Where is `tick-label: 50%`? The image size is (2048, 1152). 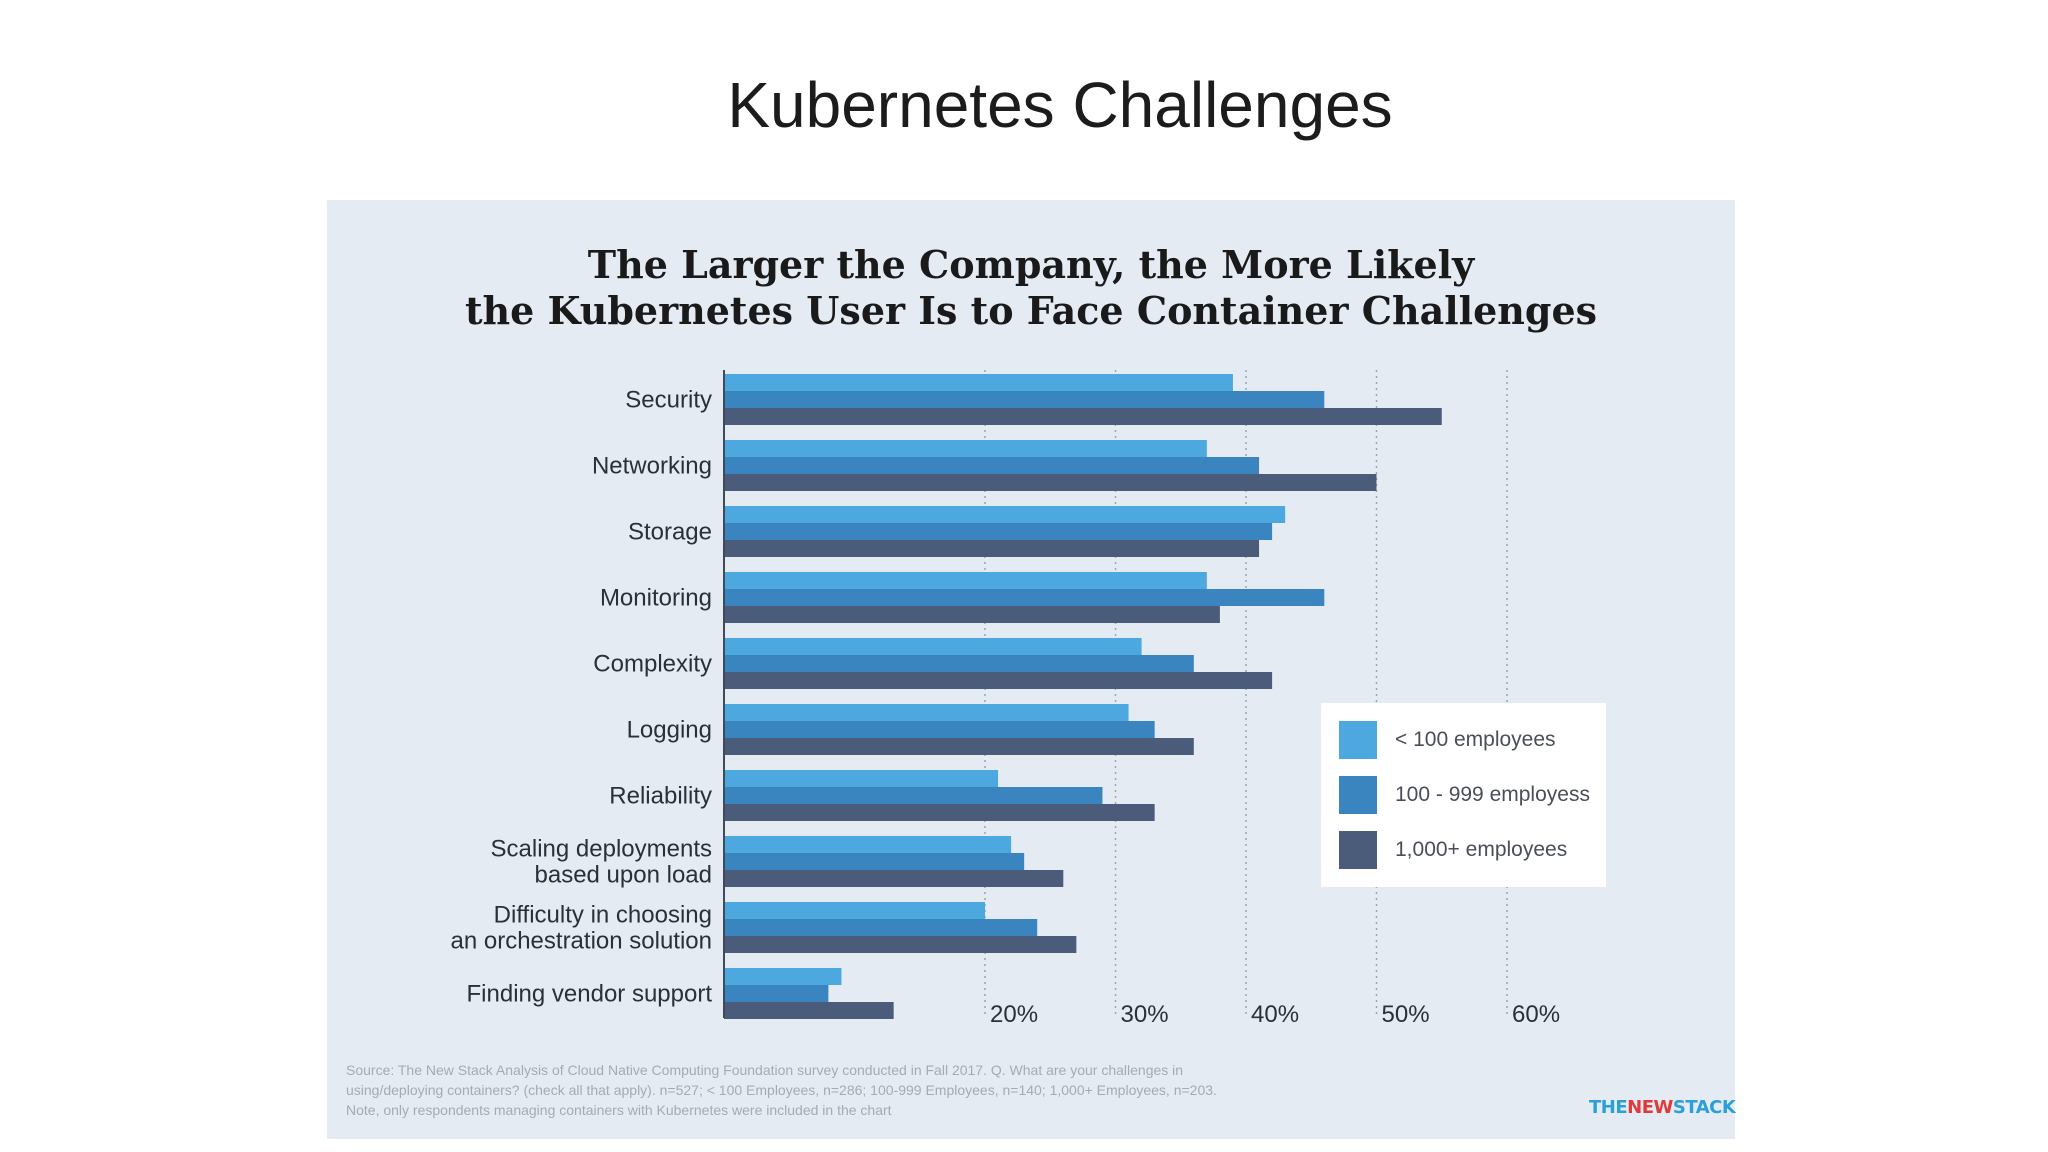
tick-label: 50% is located at coordinates (1406, 1014).